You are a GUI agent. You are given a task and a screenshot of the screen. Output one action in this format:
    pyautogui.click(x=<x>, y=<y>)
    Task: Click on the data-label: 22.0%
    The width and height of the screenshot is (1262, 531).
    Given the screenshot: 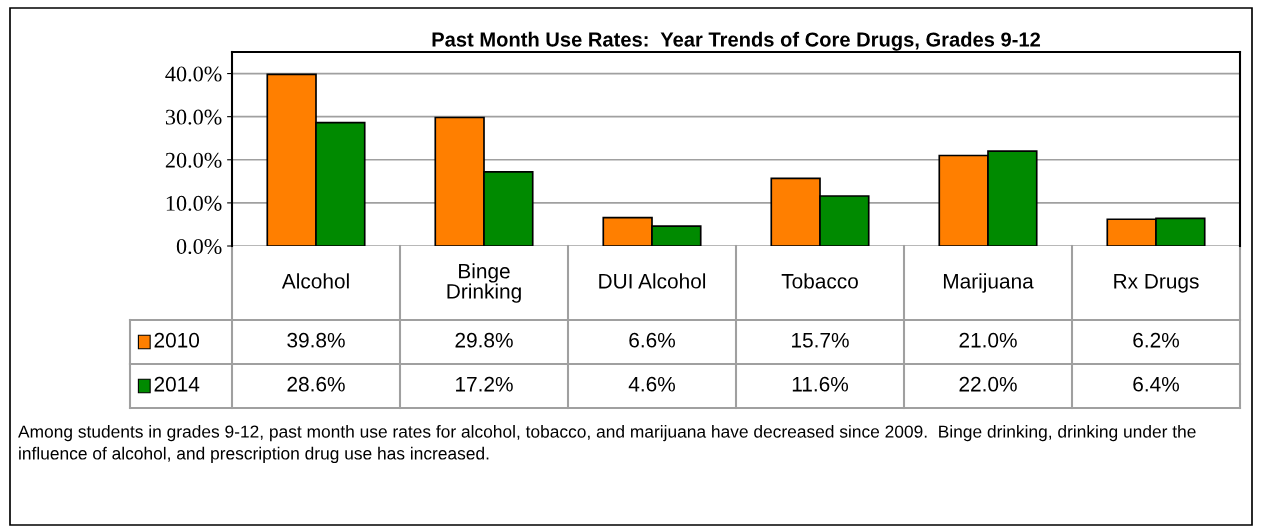 What is the action you would take?
    pyautogui.click(x=988, y=384)
    